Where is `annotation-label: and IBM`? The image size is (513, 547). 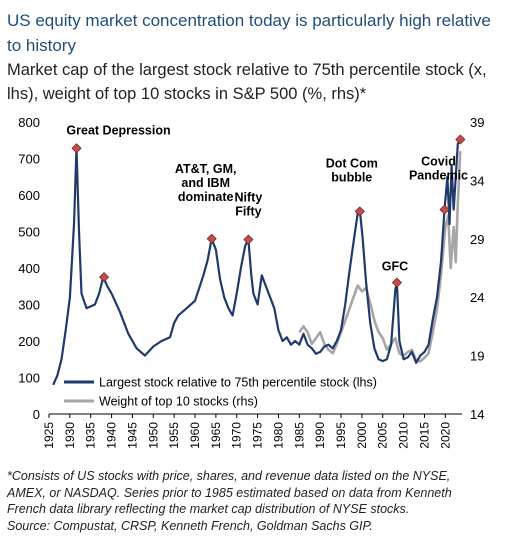
annotation-label: and IBM is located at coordinates (205, 183).